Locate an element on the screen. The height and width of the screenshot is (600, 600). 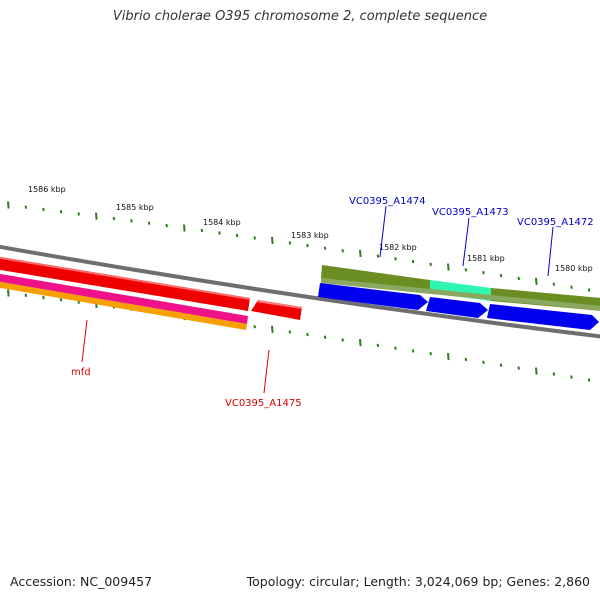
minus-strand-features is located at coordinates (151, 293).